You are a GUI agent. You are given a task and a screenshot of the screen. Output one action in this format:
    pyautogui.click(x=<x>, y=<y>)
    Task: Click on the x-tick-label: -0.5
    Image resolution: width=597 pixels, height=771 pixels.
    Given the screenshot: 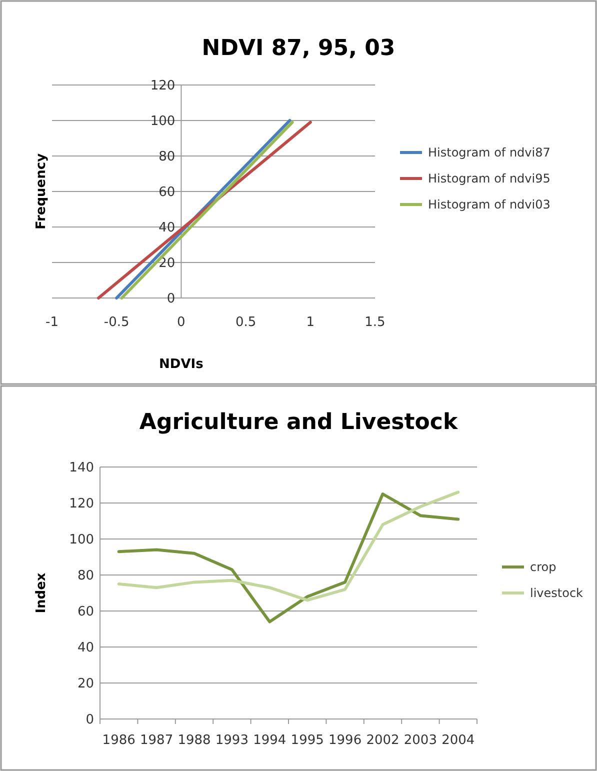 What is the action you would take?
    pyautogui.click(x=117, y=322)
    